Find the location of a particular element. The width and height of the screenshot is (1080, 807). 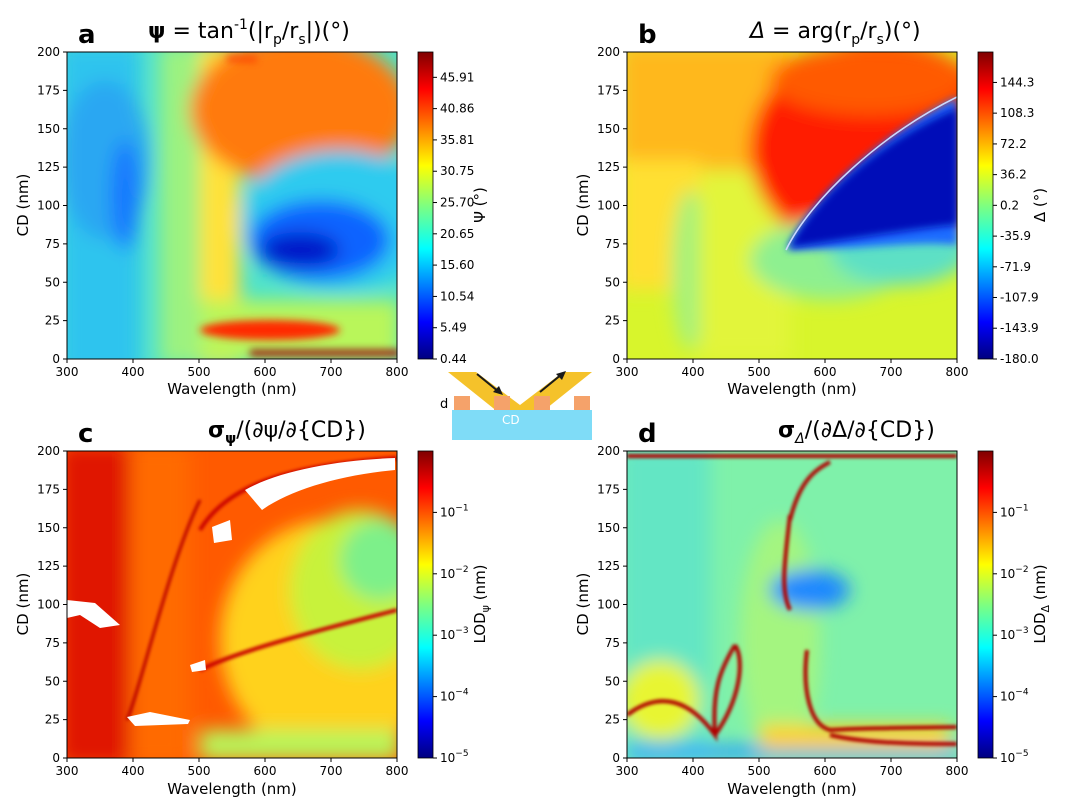

colorbar-tick-label: 20.65 is located at coordinates (457, 234).